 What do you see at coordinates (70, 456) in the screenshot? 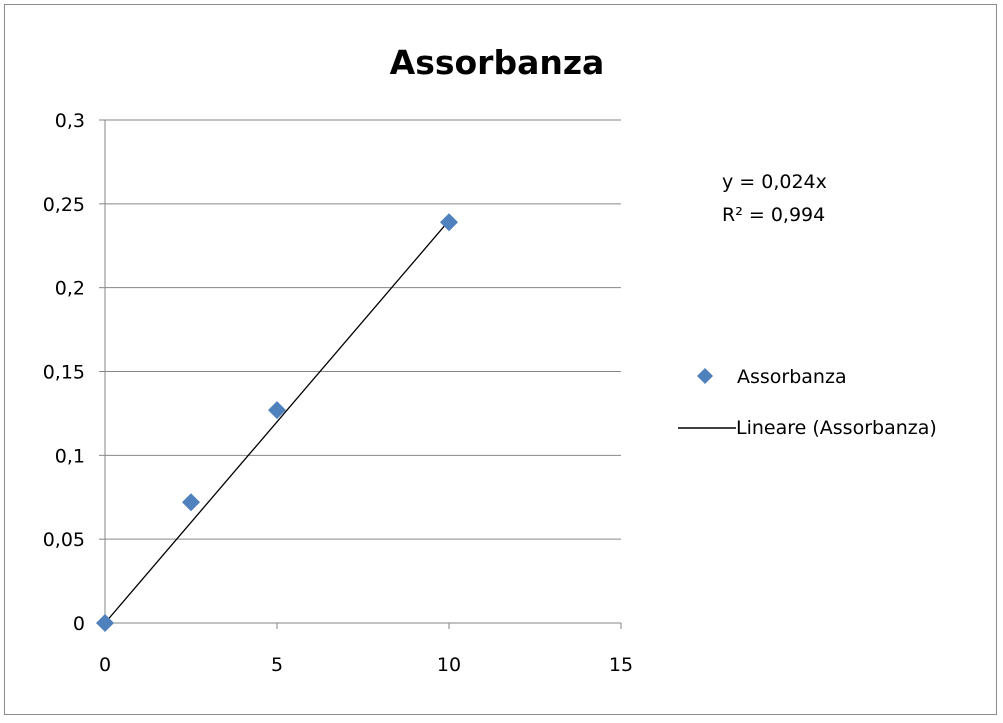
I see `y-tick-label: 0,1` at bounding box center [70, 456].